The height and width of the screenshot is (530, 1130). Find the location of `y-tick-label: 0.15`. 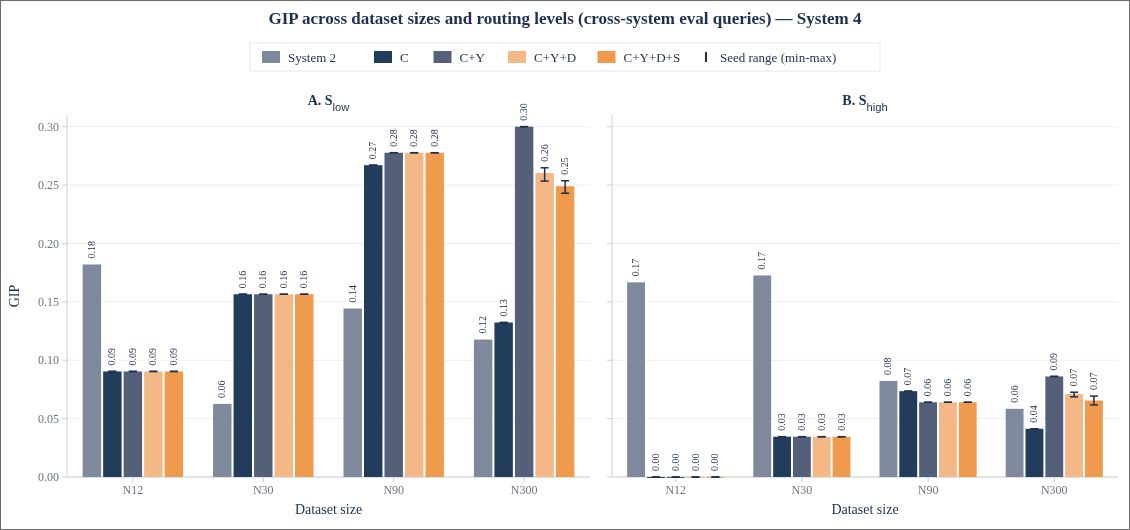

y-tick-label: 0.15 is located at coordinates (48, 302).